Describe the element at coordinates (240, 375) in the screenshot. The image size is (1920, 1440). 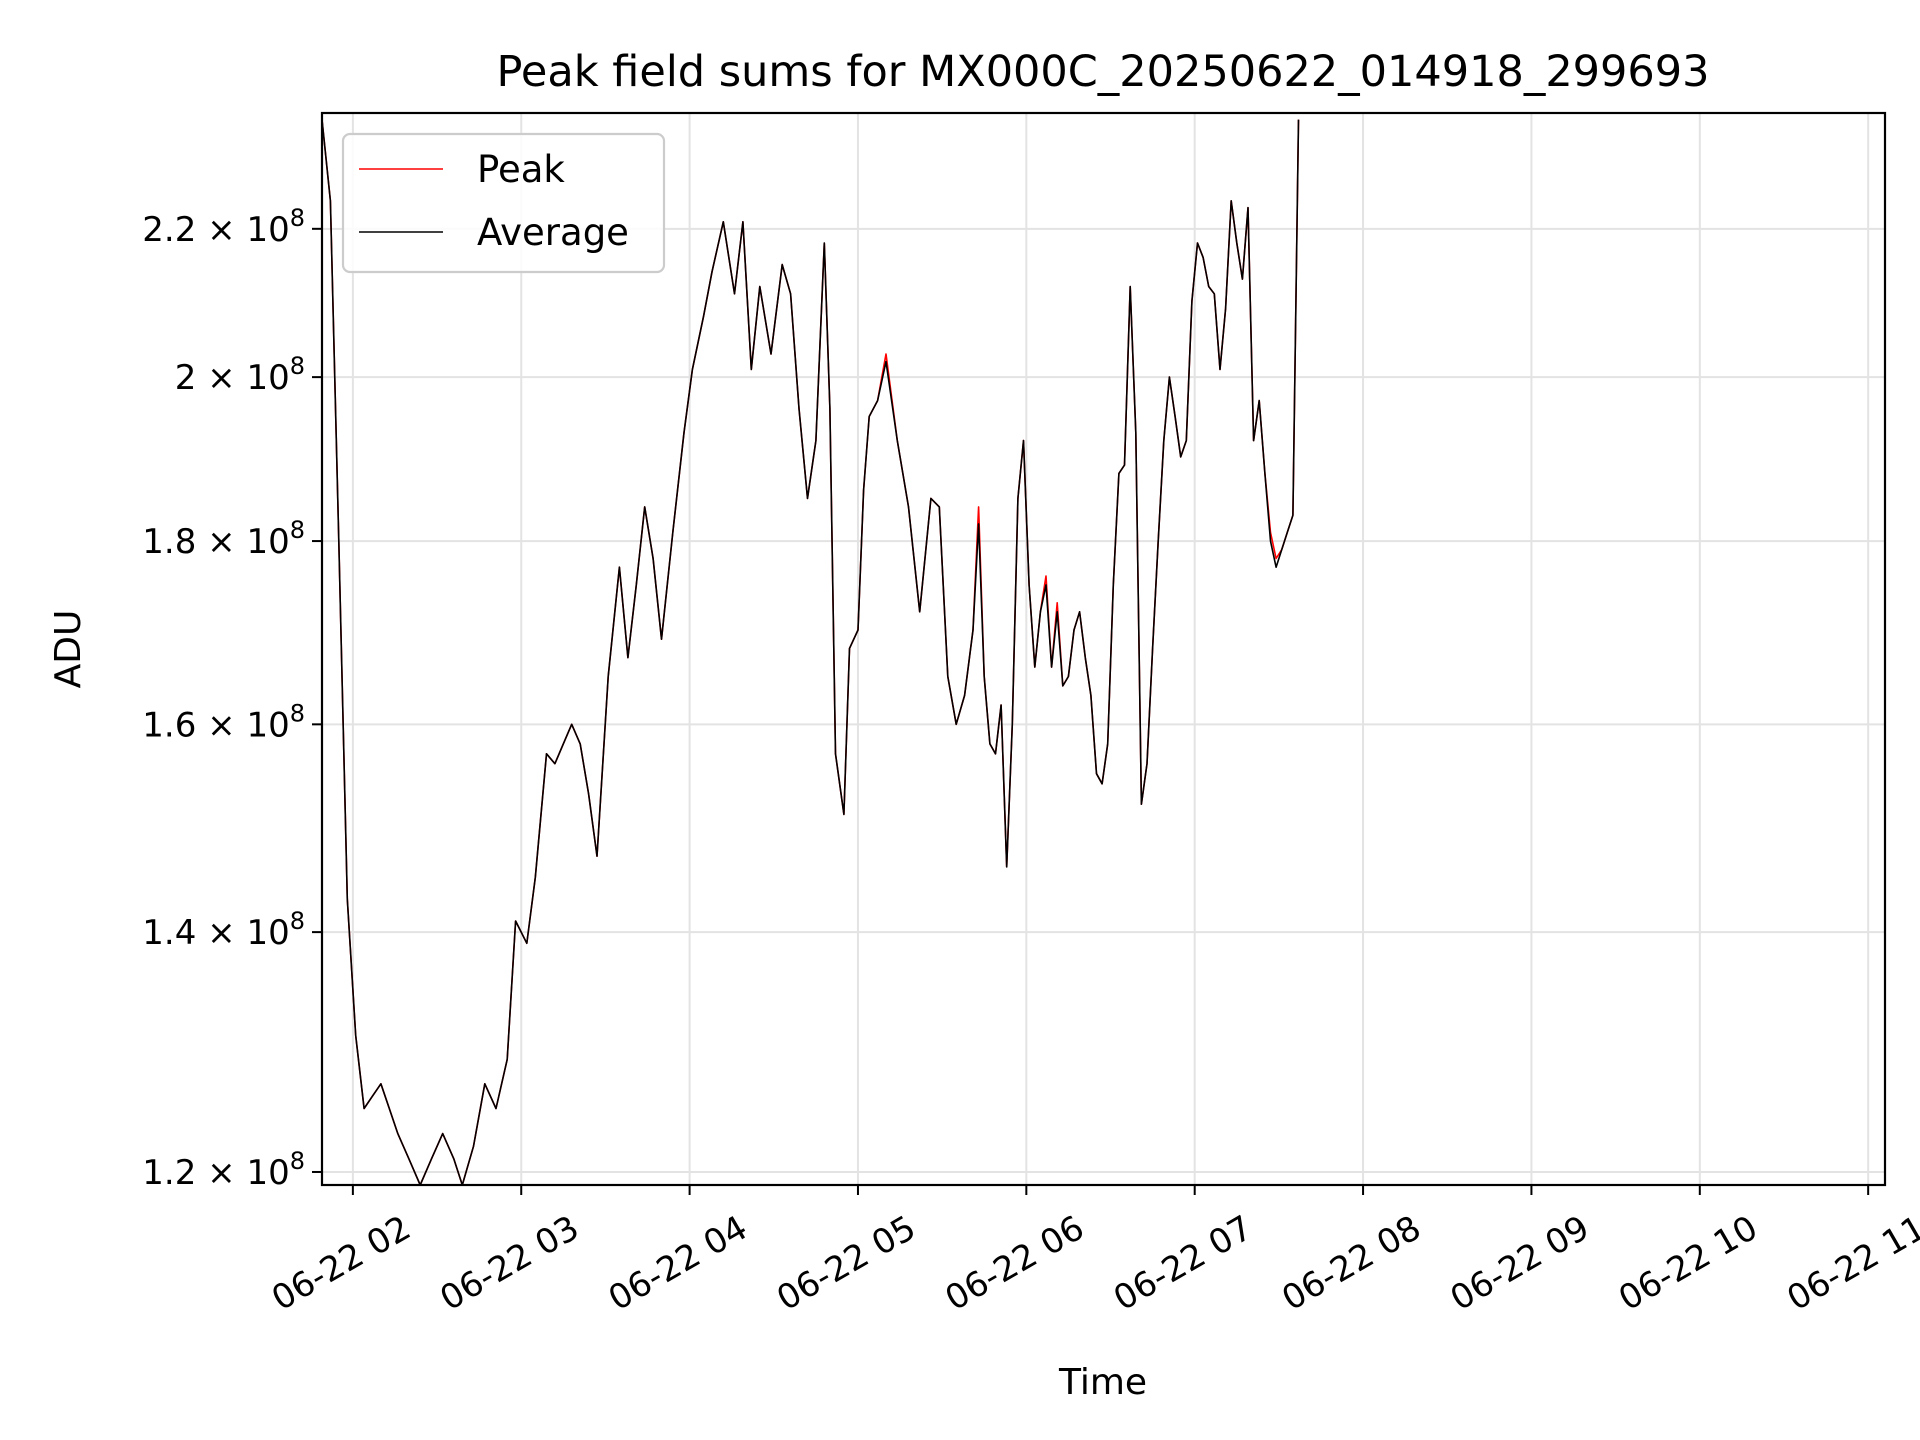
I see `y-tick-label: 2 × 108` at that location.